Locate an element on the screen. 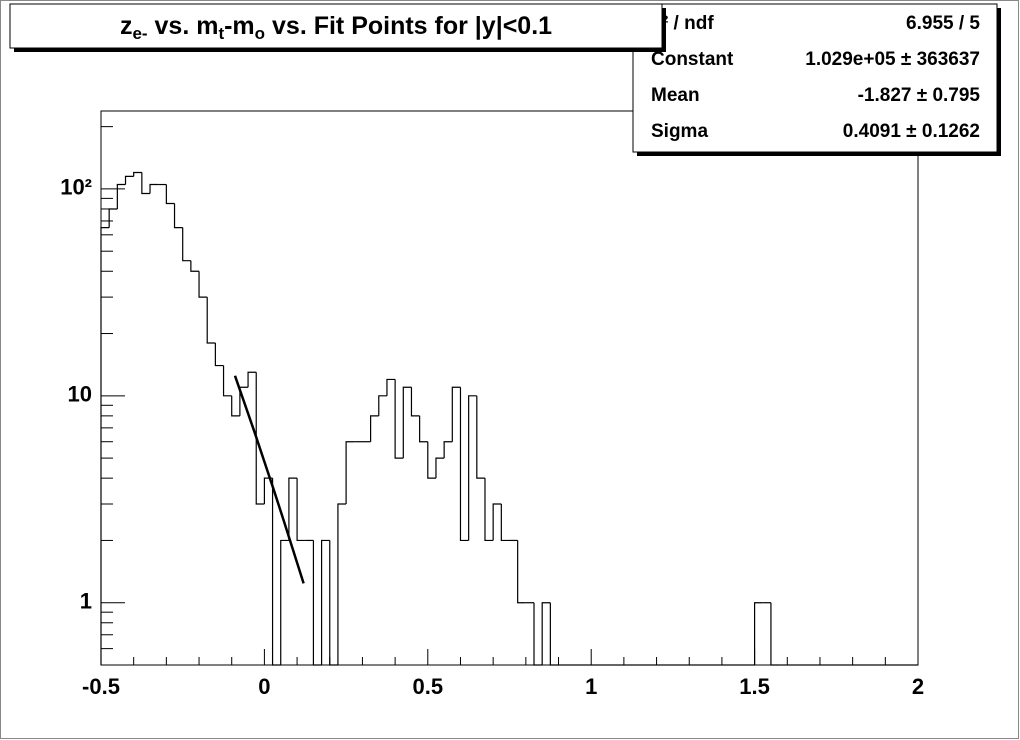 Image resolution: width=1020 pixels, height=740 pixels. stat-value: 0.4091 ± 0.1262 is located at coordinates (911, 131).